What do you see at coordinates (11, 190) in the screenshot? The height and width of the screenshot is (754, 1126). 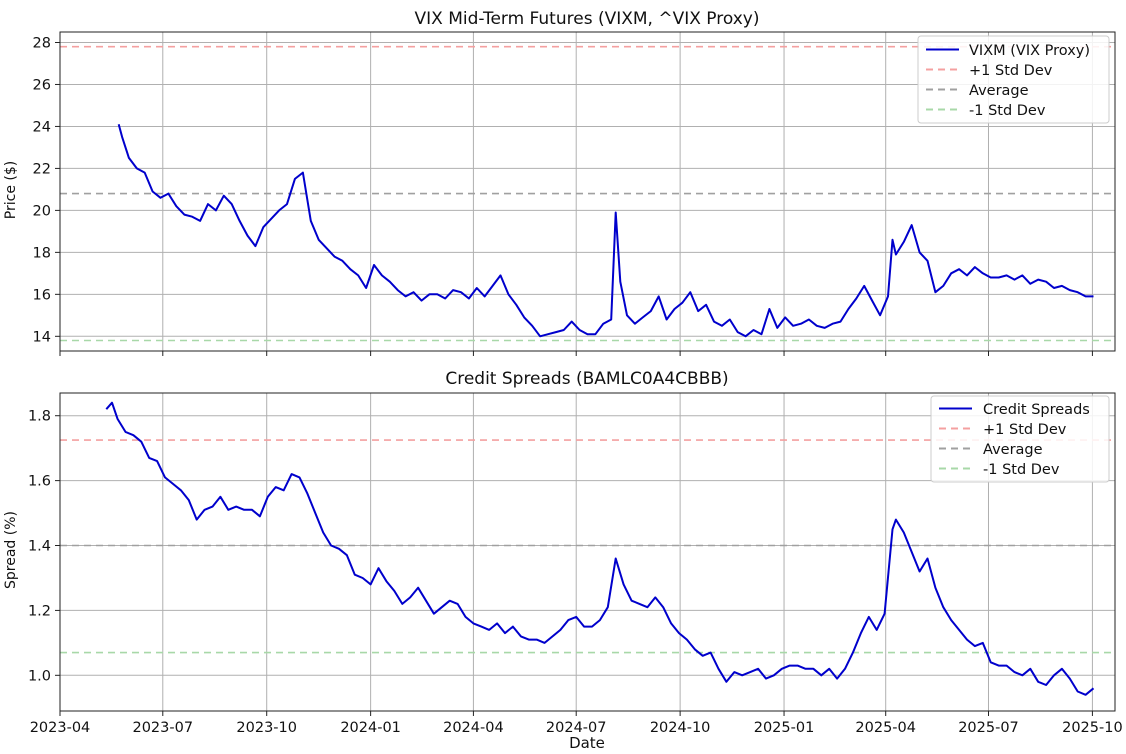 I see `vix-y-axis-label: Price ($)` at bounding box center [11, 190].